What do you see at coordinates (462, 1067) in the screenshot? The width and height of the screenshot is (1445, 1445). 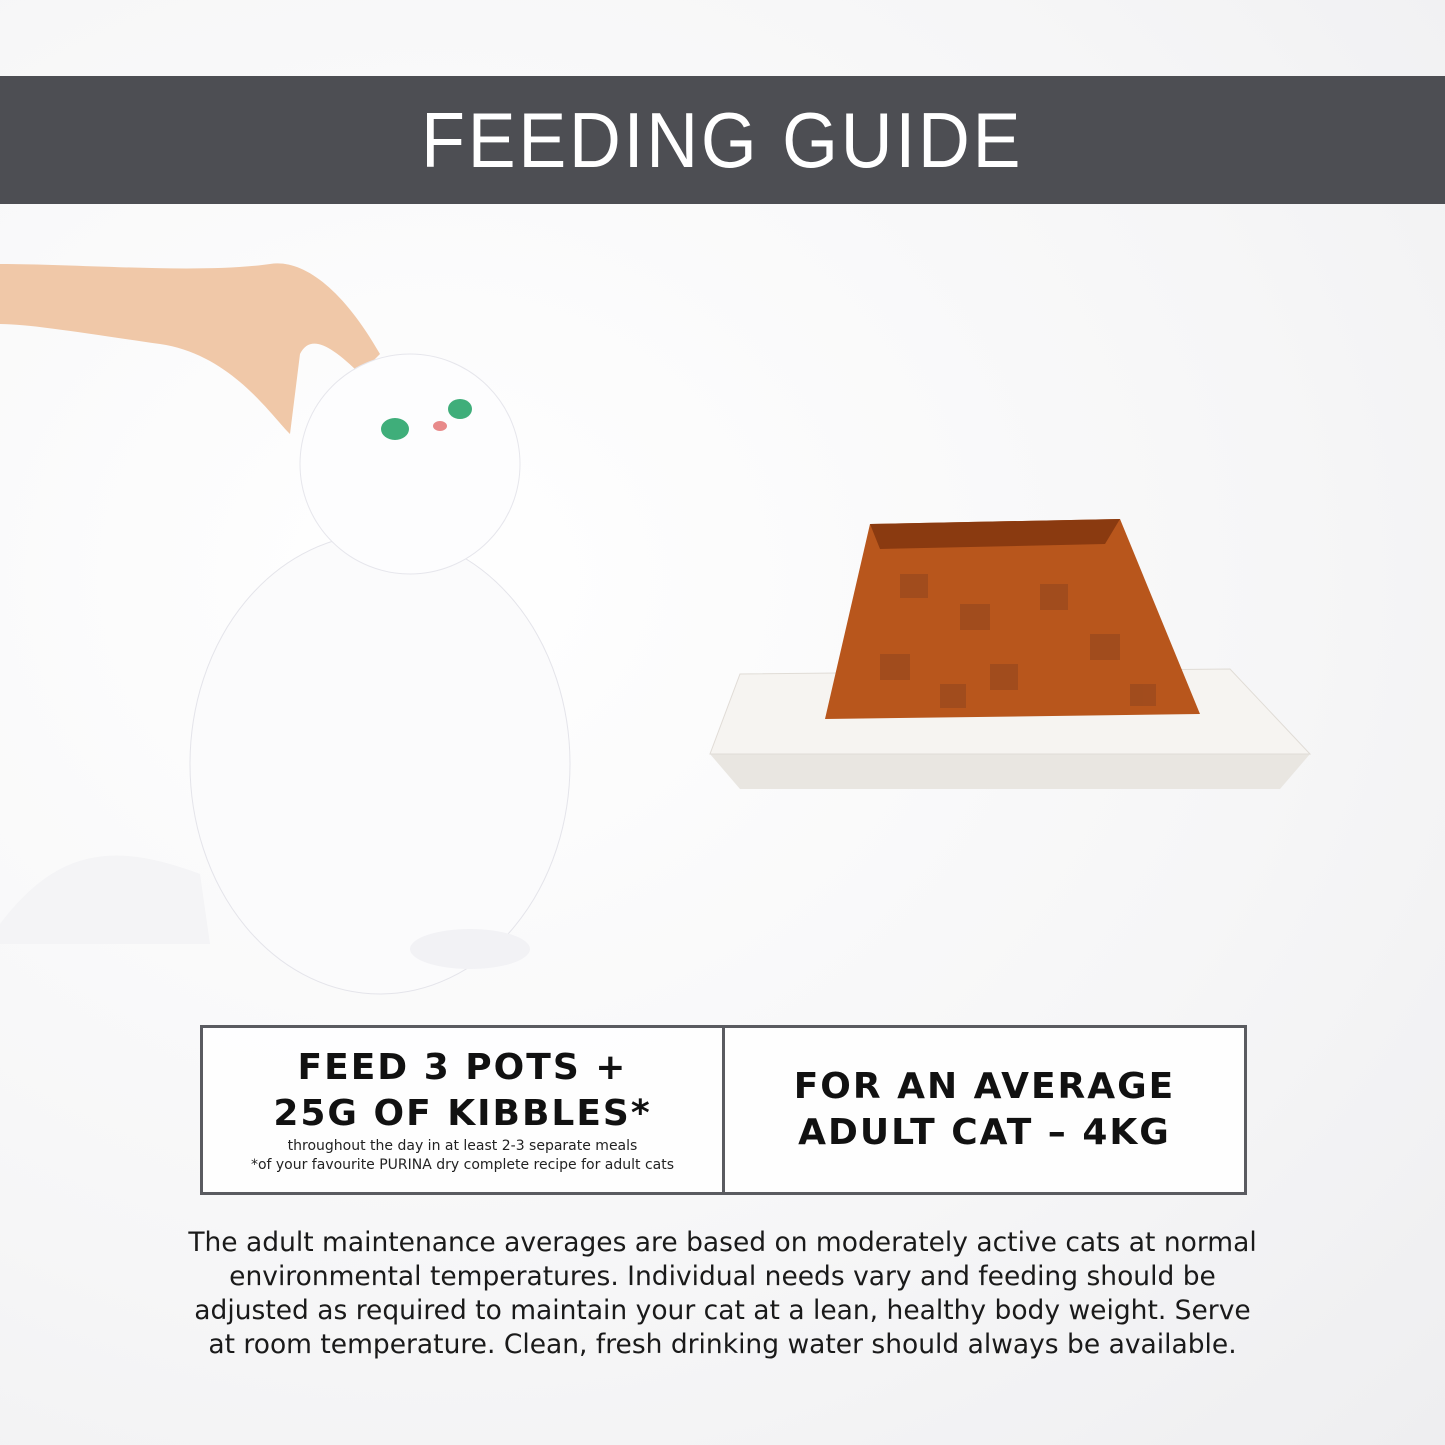 I see `feed-line-1: FEED 3 POTS +` at bounding box center [462, 1067].